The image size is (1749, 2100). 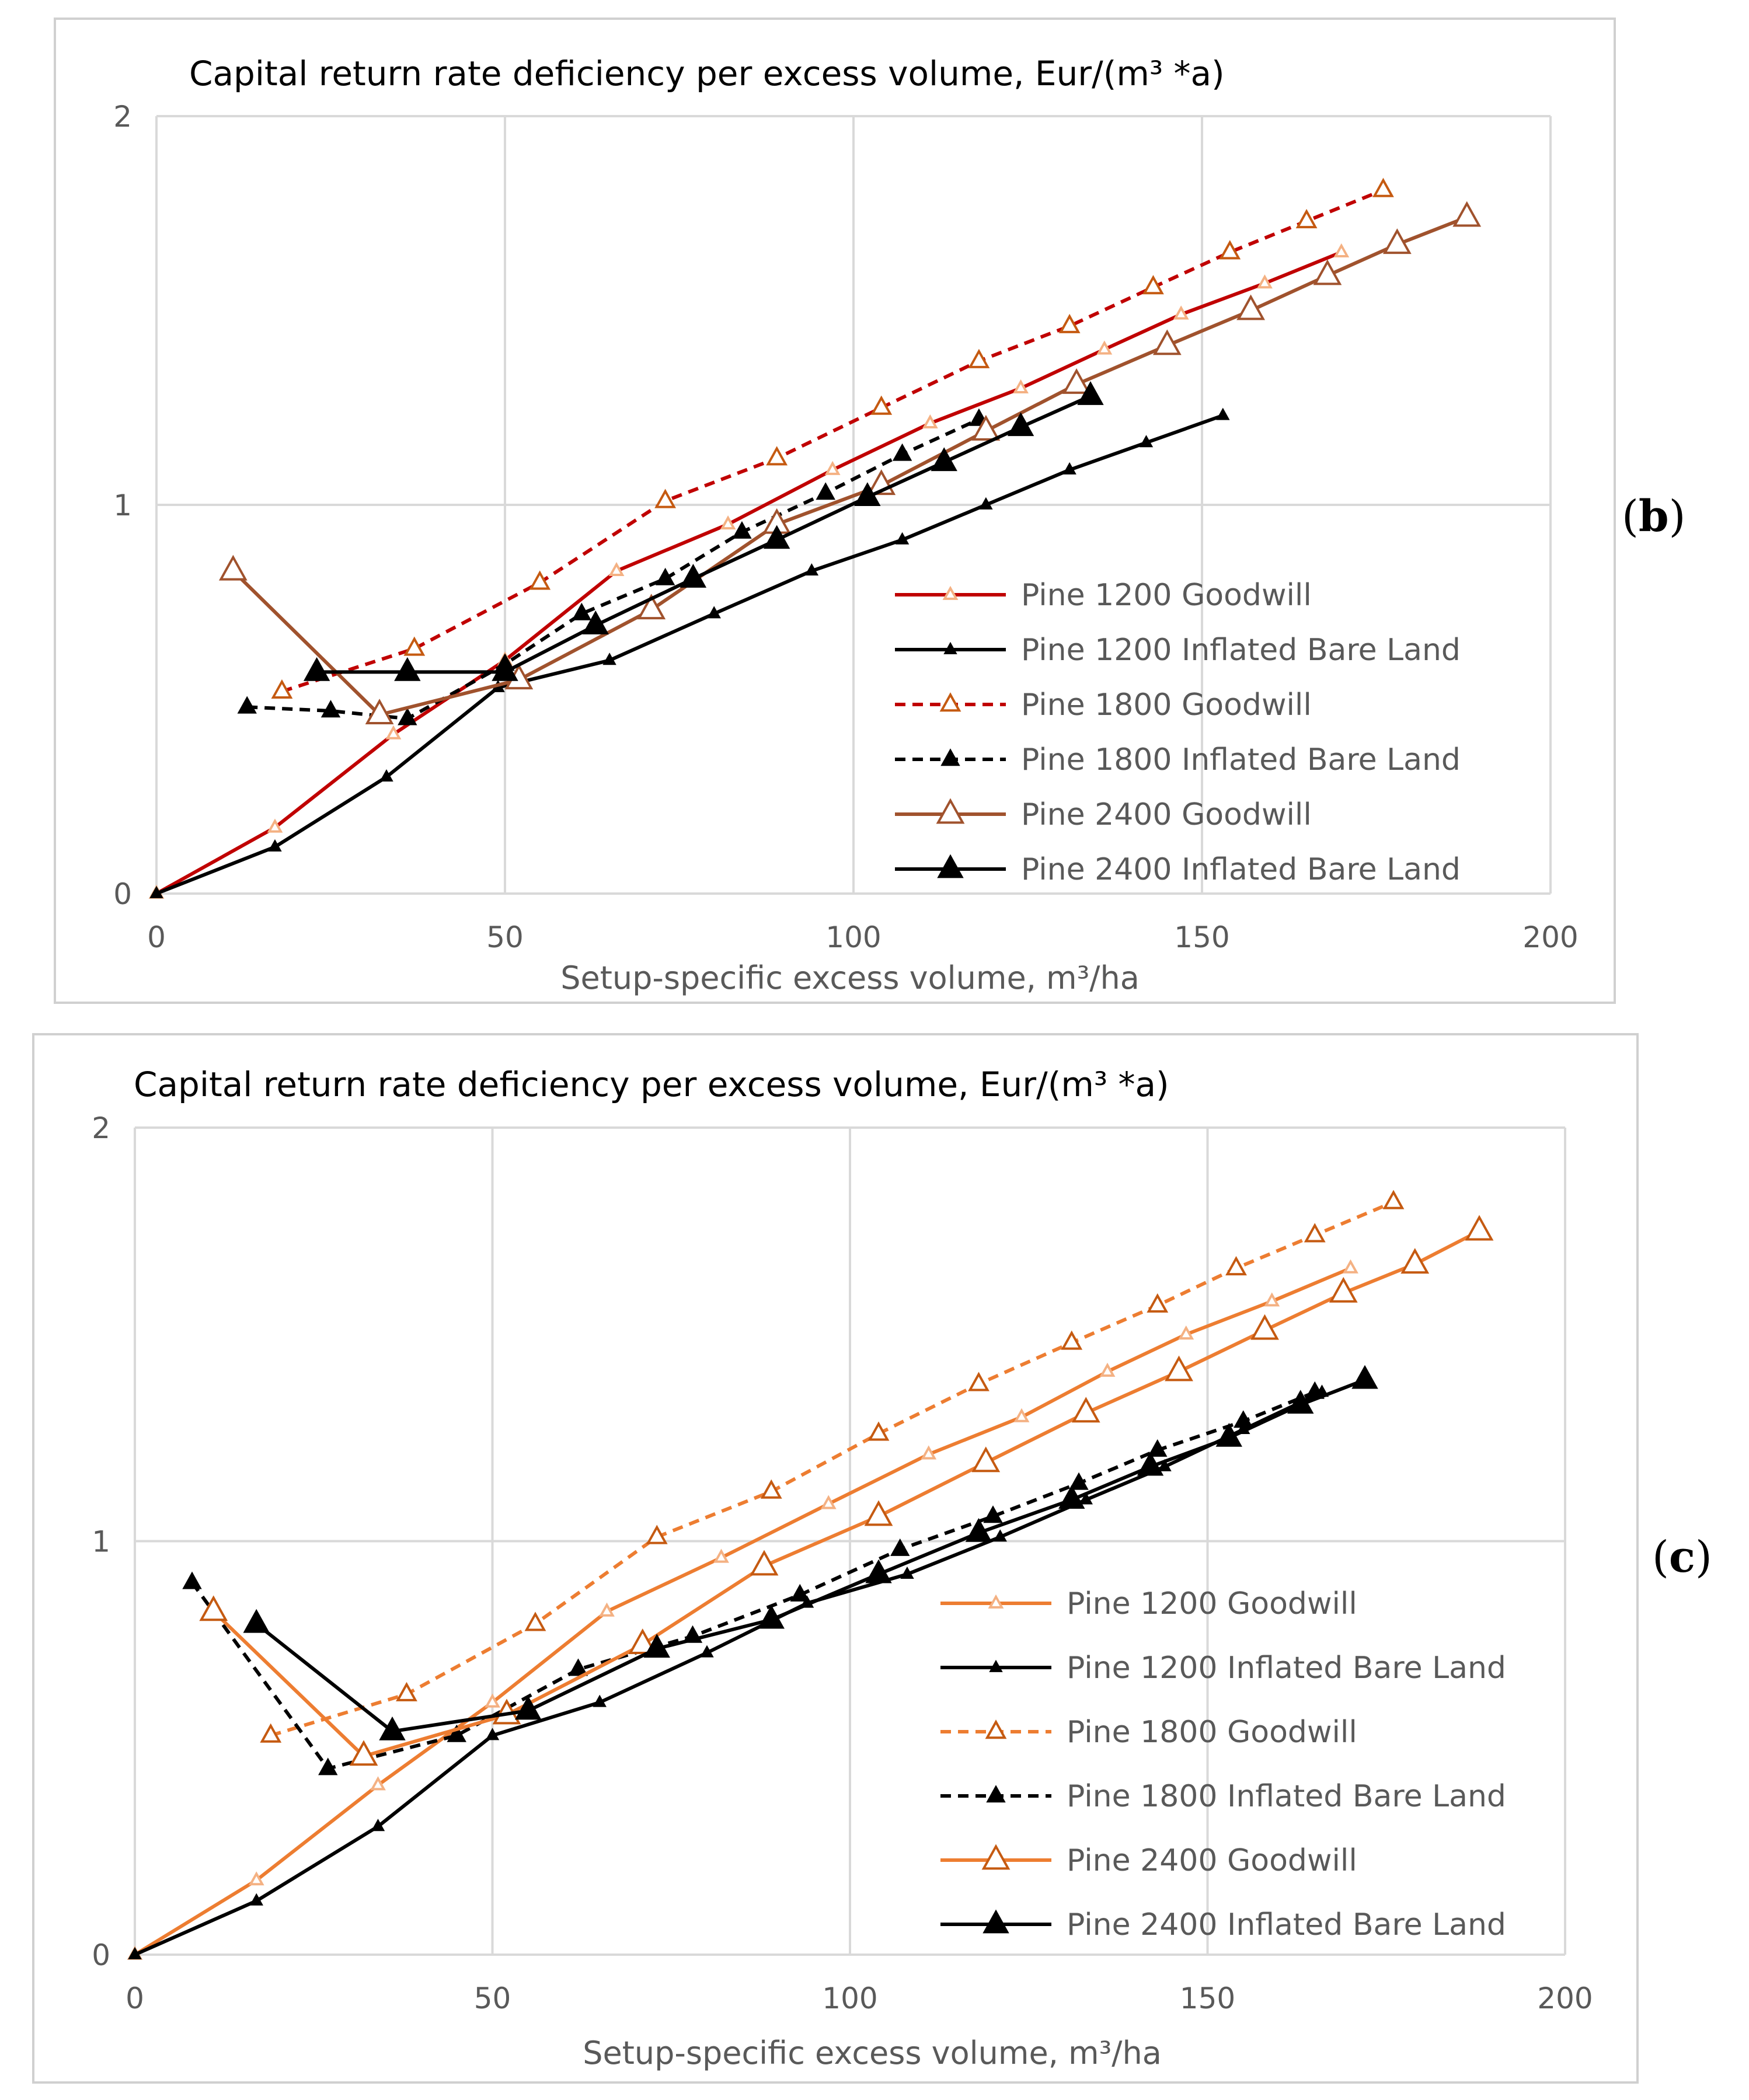 I want to click on legend-label: Pine 2400 Inflated Bare Land, so click(x=1286, y=1924).